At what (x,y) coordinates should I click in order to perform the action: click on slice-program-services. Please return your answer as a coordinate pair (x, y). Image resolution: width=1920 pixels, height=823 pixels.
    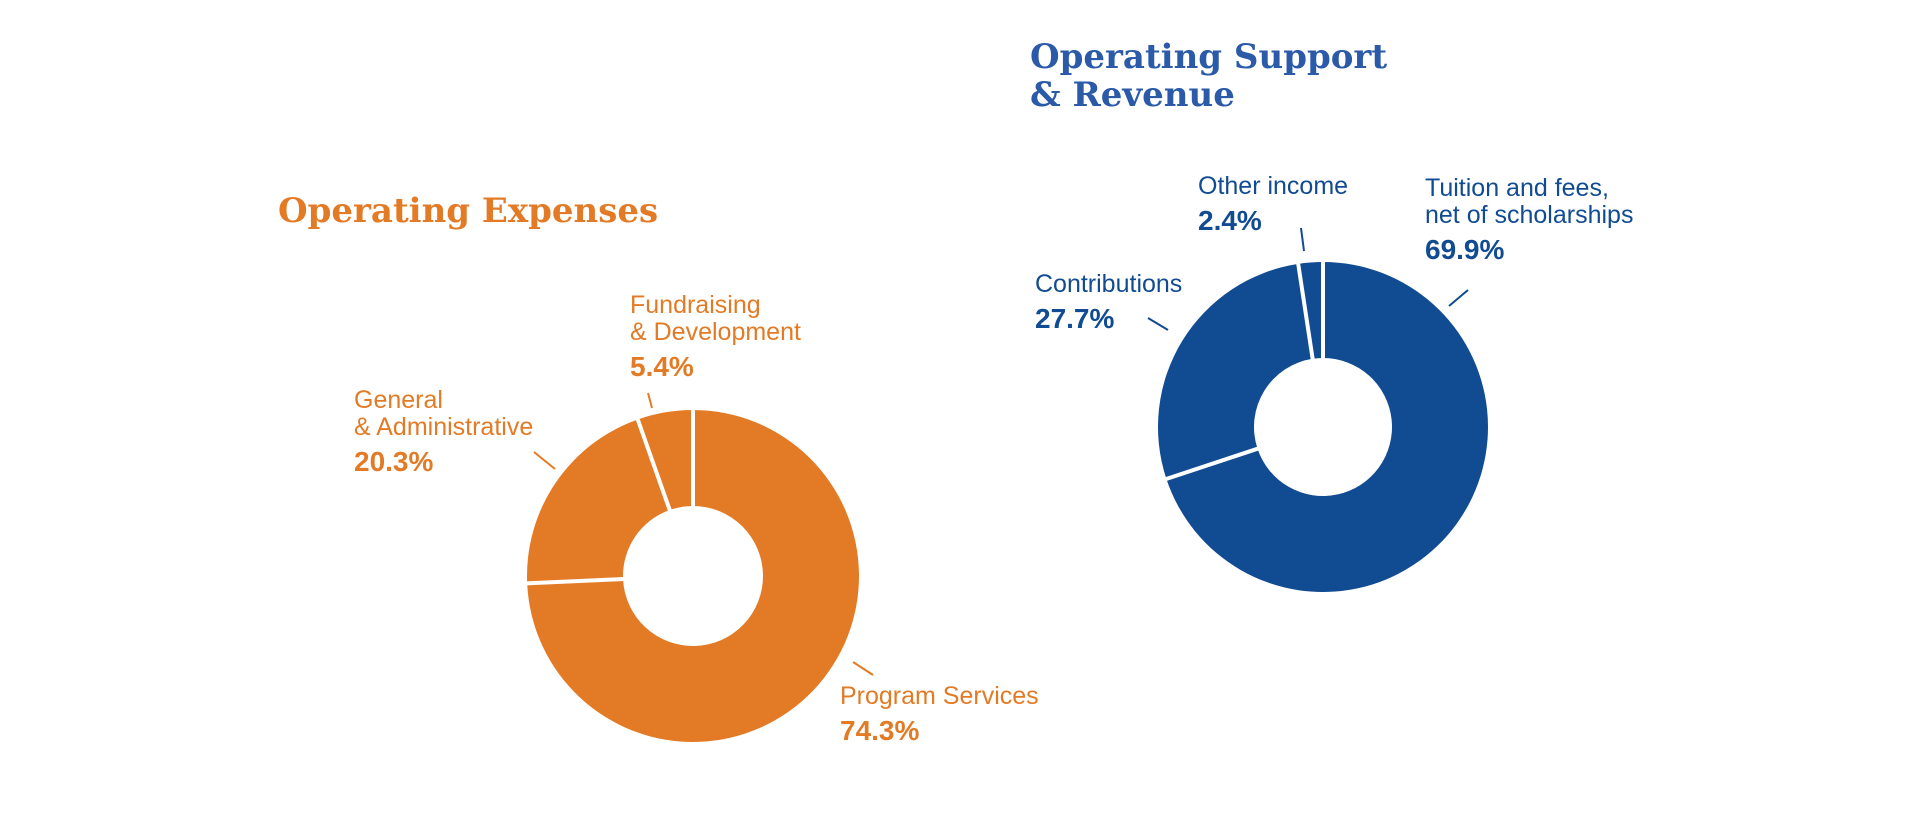
    Looking at the image, I should click on (693, 576).